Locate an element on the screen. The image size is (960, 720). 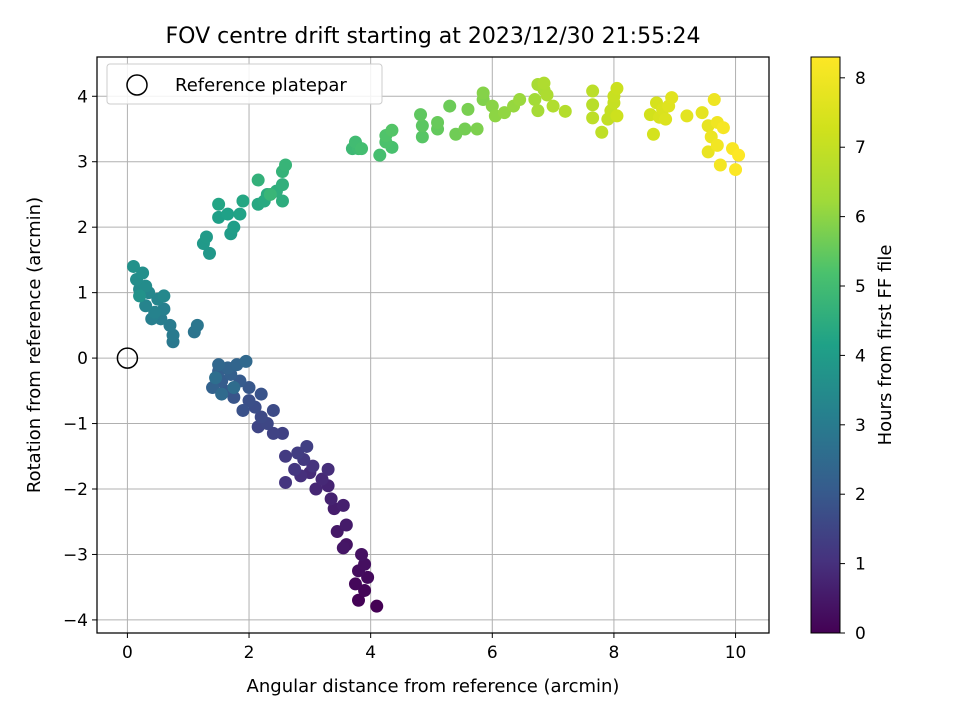
y-axis-label: Rotation from reference (arcmin) is located at coordinates (34, 345).